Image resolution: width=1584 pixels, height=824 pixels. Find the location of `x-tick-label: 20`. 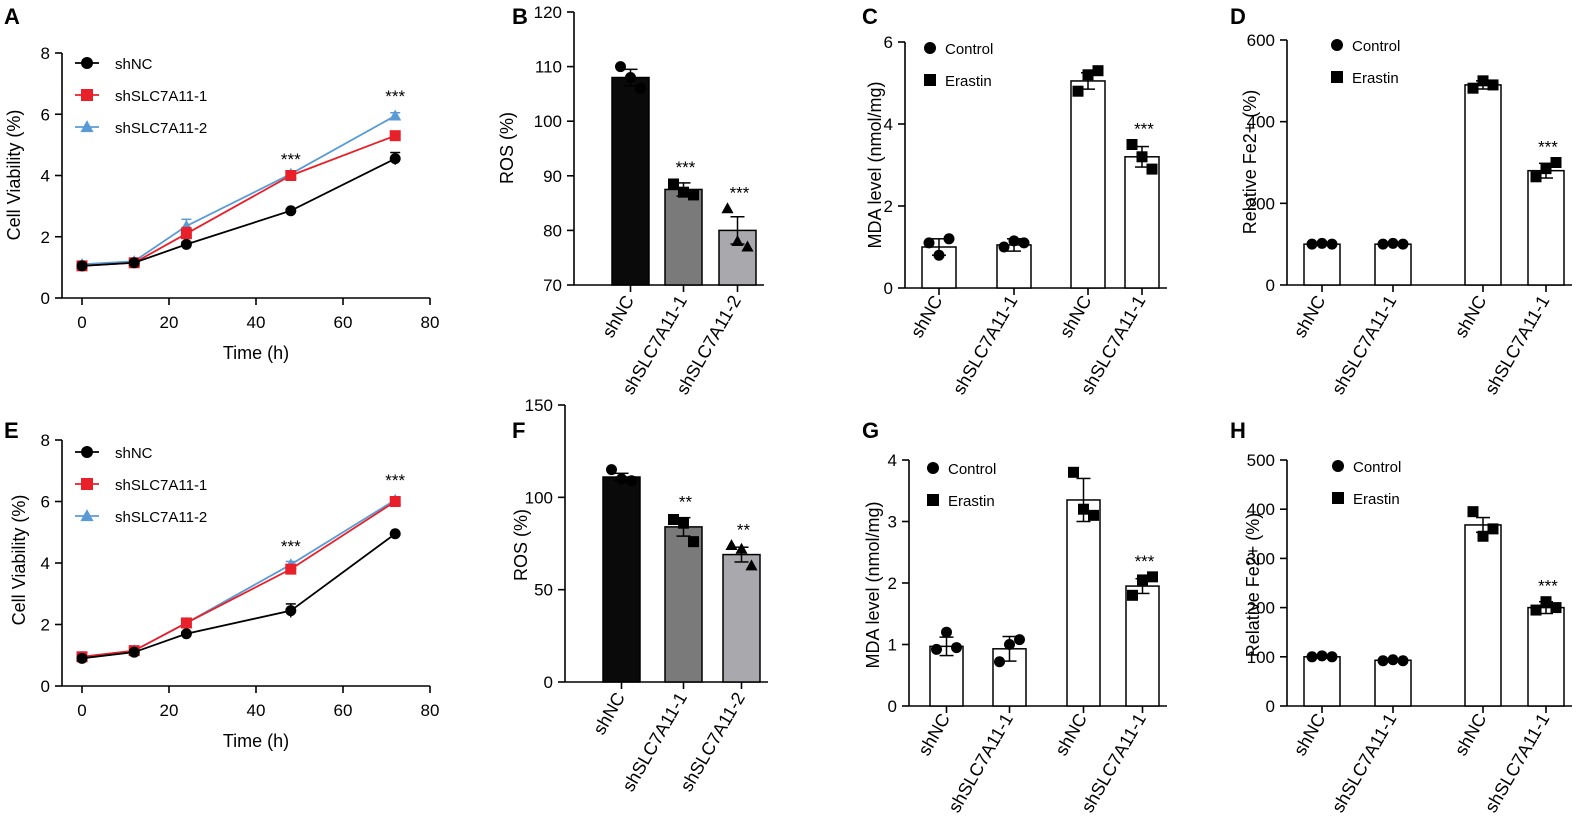

x-tick-label: 20 is located at coordinates (169, 322).